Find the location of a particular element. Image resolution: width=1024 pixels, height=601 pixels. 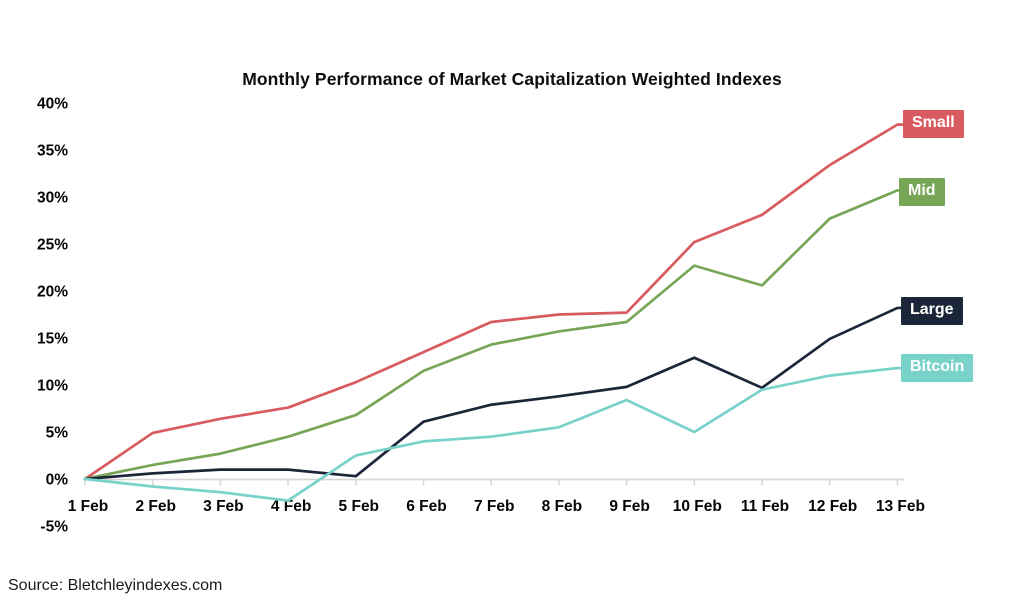

legend-small-text: Small is located at coordinates (933, 122).